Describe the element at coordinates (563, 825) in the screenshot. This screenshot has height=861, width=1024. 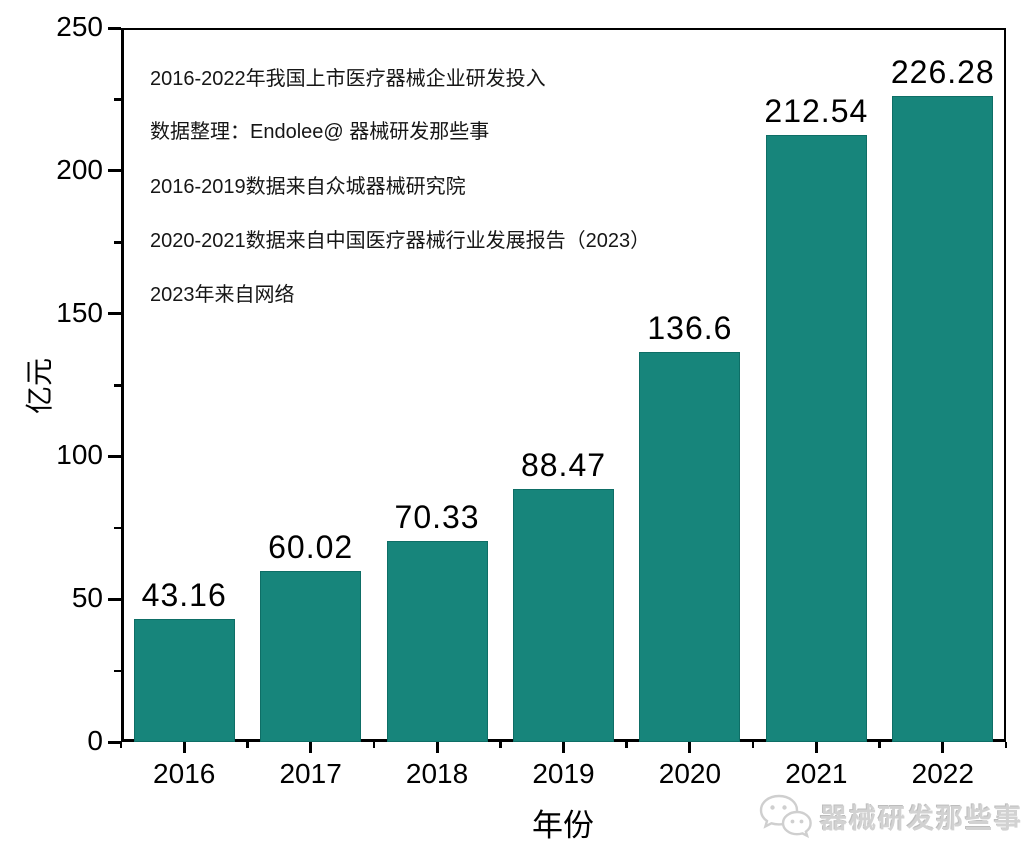
I see `x-axis-title: 年份` at that location.